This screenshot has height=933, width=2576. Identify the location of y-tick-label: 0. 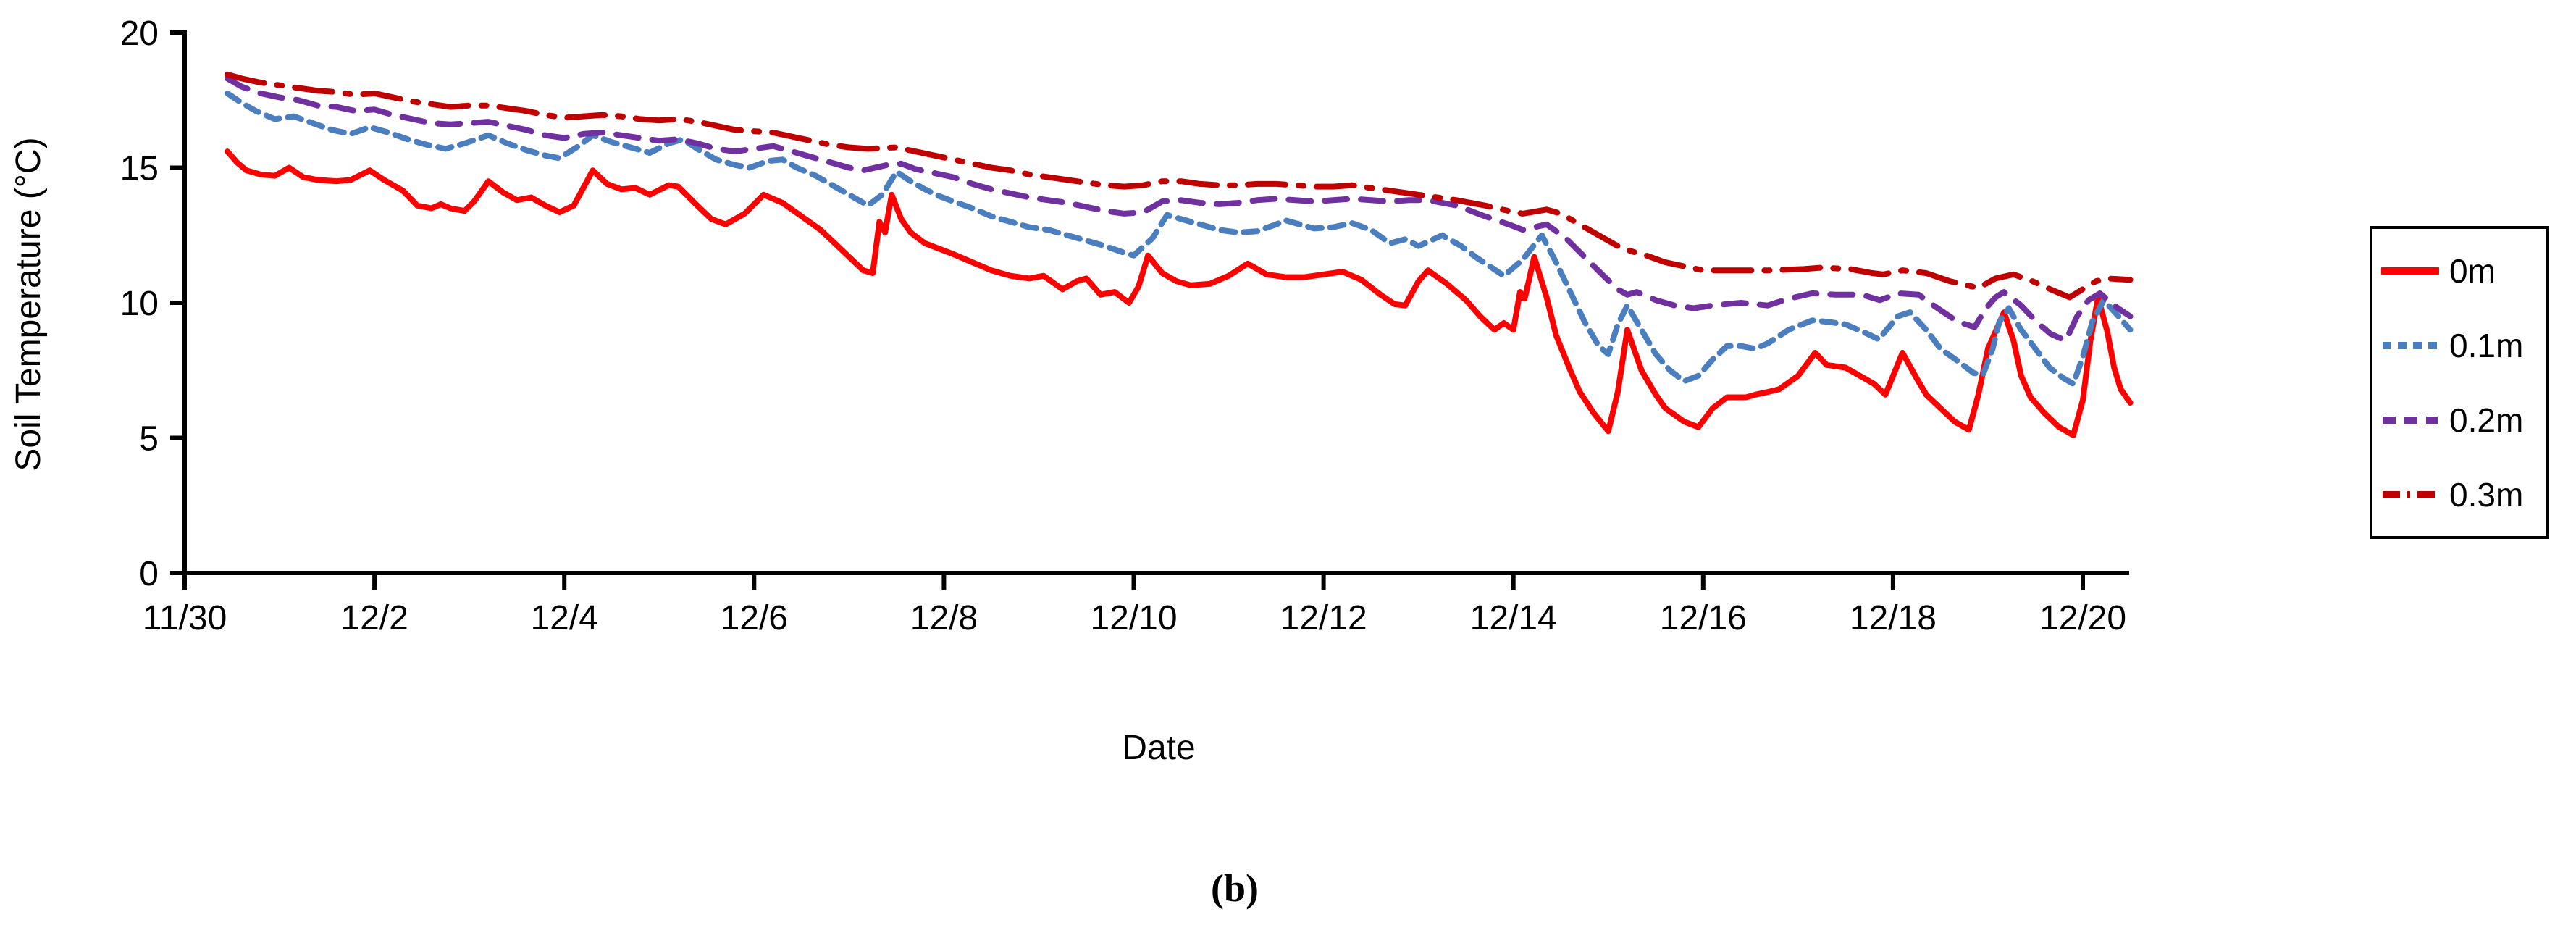
(149, 574).